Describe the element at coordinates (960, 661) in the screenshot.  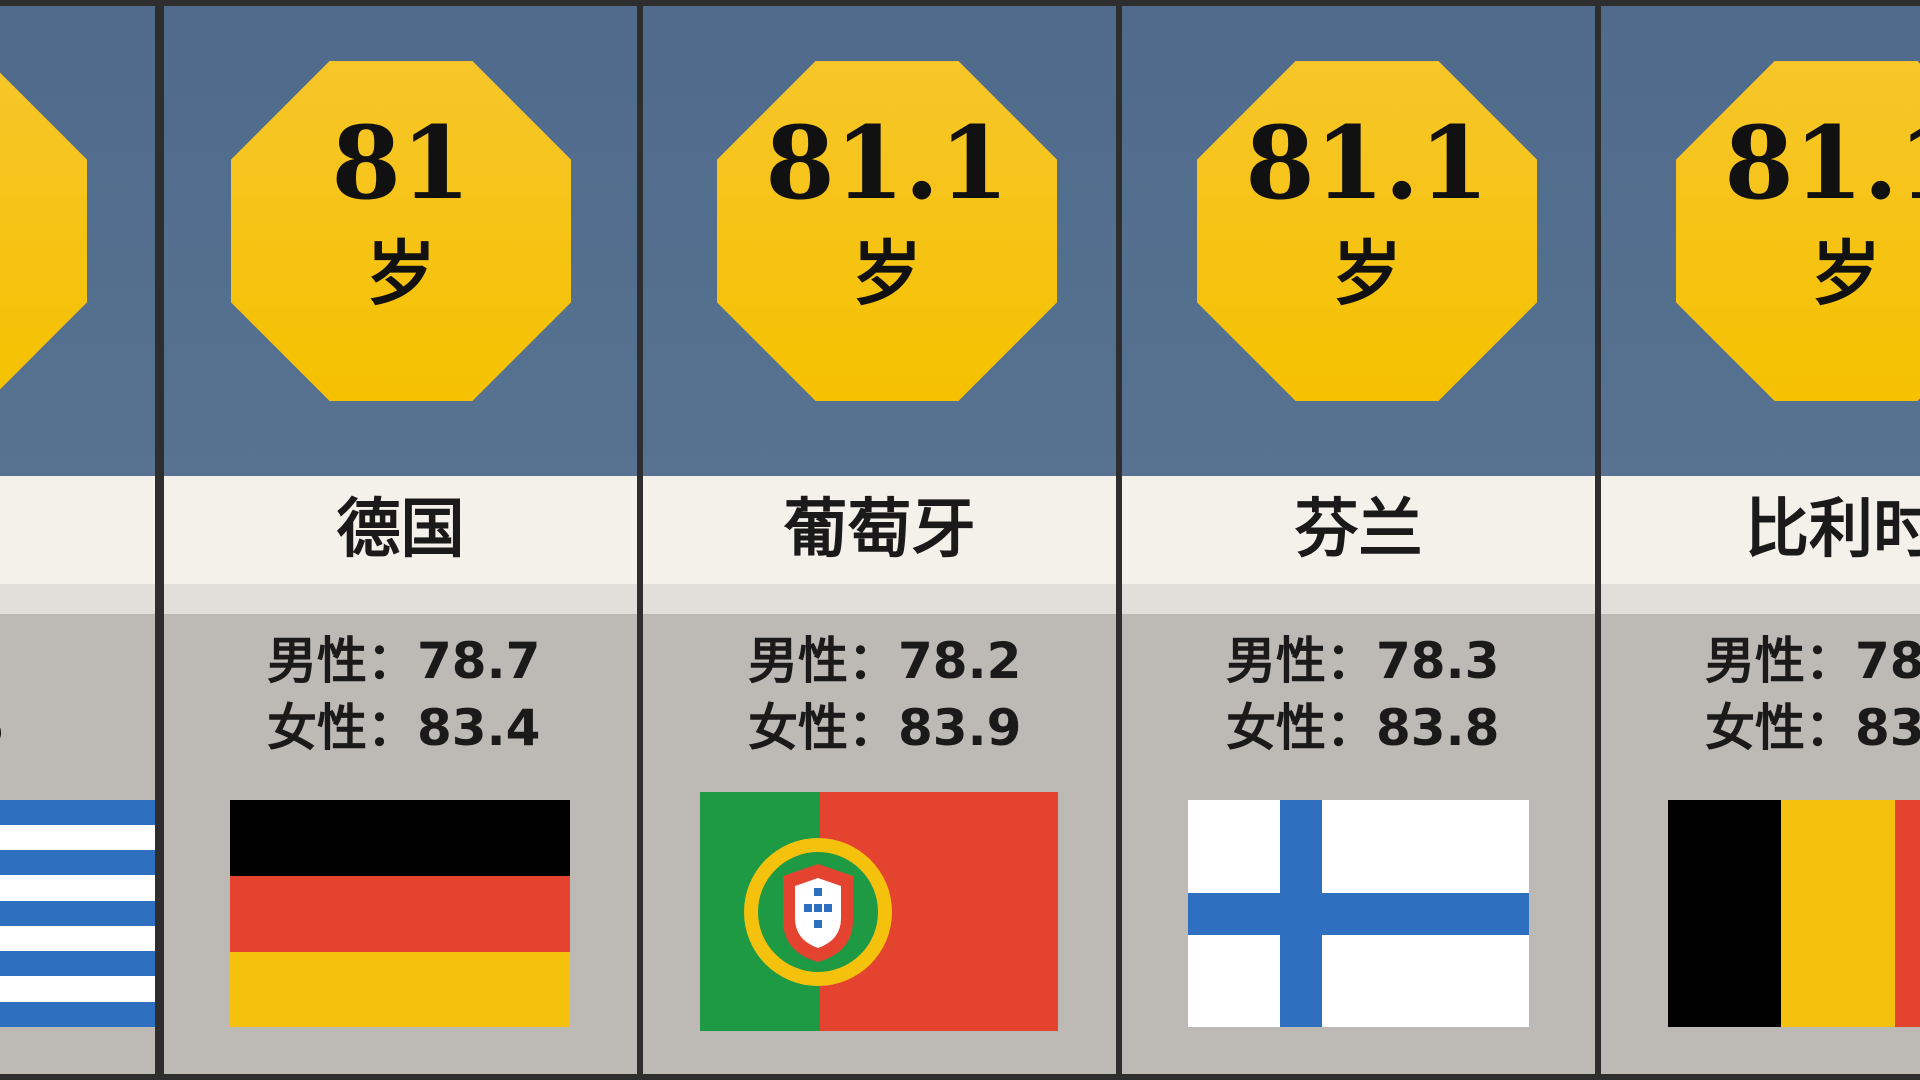
I see `male-value: 78.2` at that location.